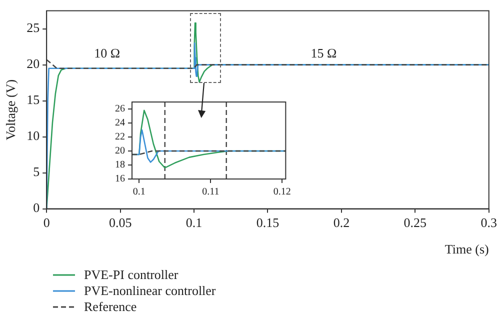 This screenshot has width=500, height=321. I want to click on y-tick-label: 26, so click(120, 109).